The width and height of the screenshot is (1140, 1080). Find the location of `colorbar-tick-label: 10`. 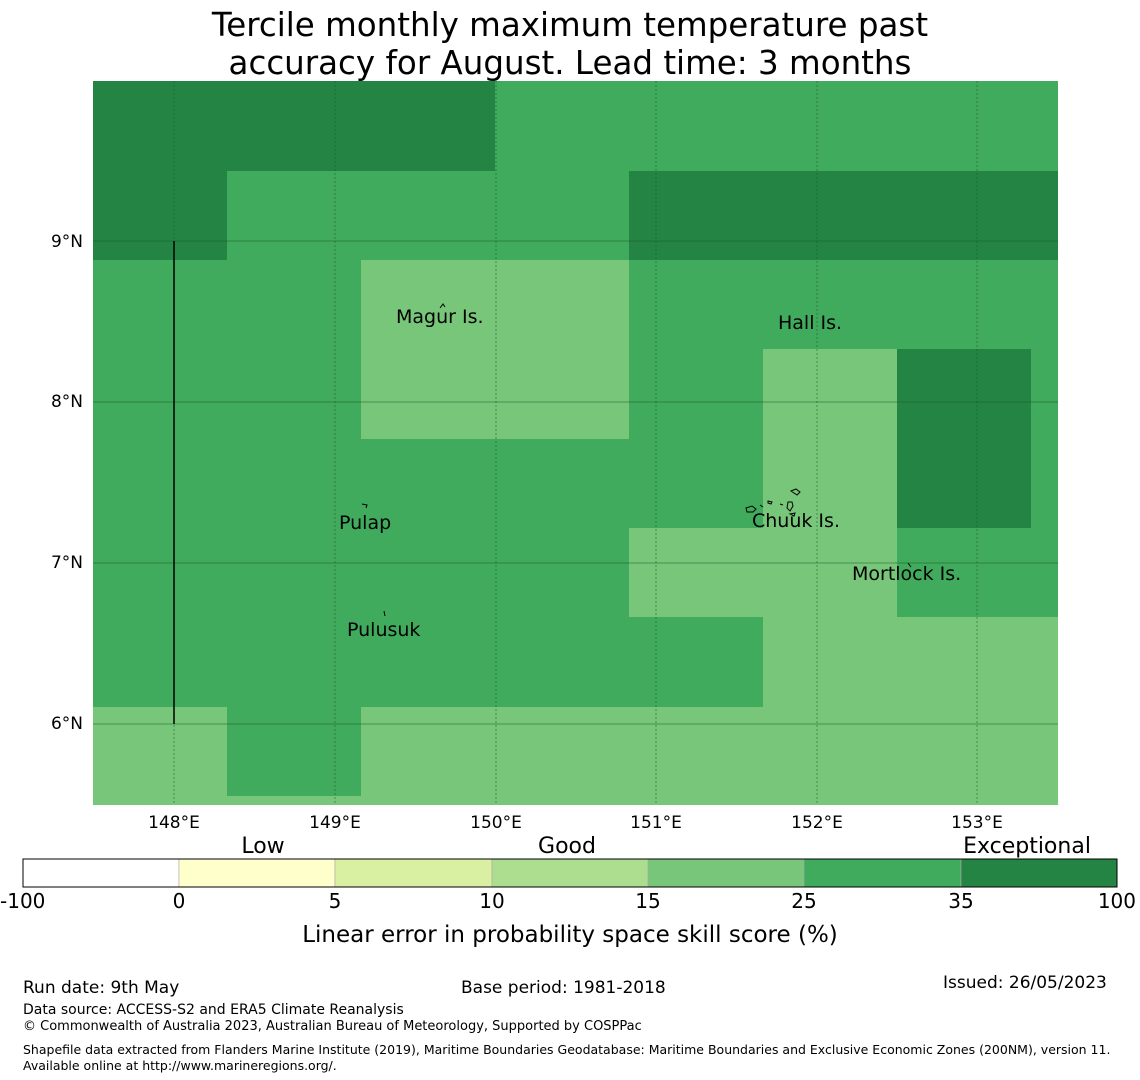

colorbar-tick-label: 10 is located at coordinates (491, 901).